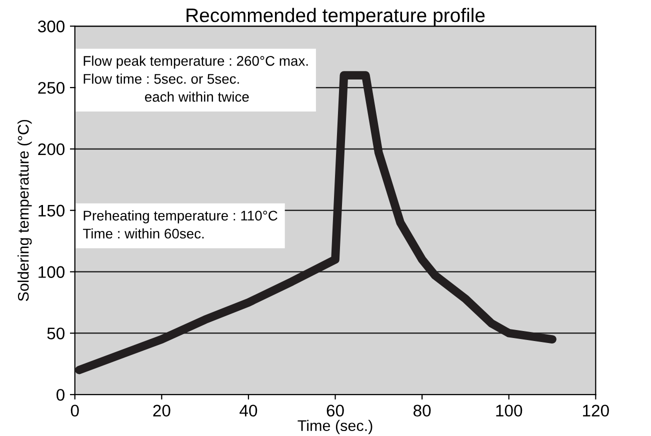 The width and height of the screenshot is (651, 436). What do you see at coordinates (55, 334) in the screenshot?
I see `y-tick-label: 50` at bounding box center [55, 334].